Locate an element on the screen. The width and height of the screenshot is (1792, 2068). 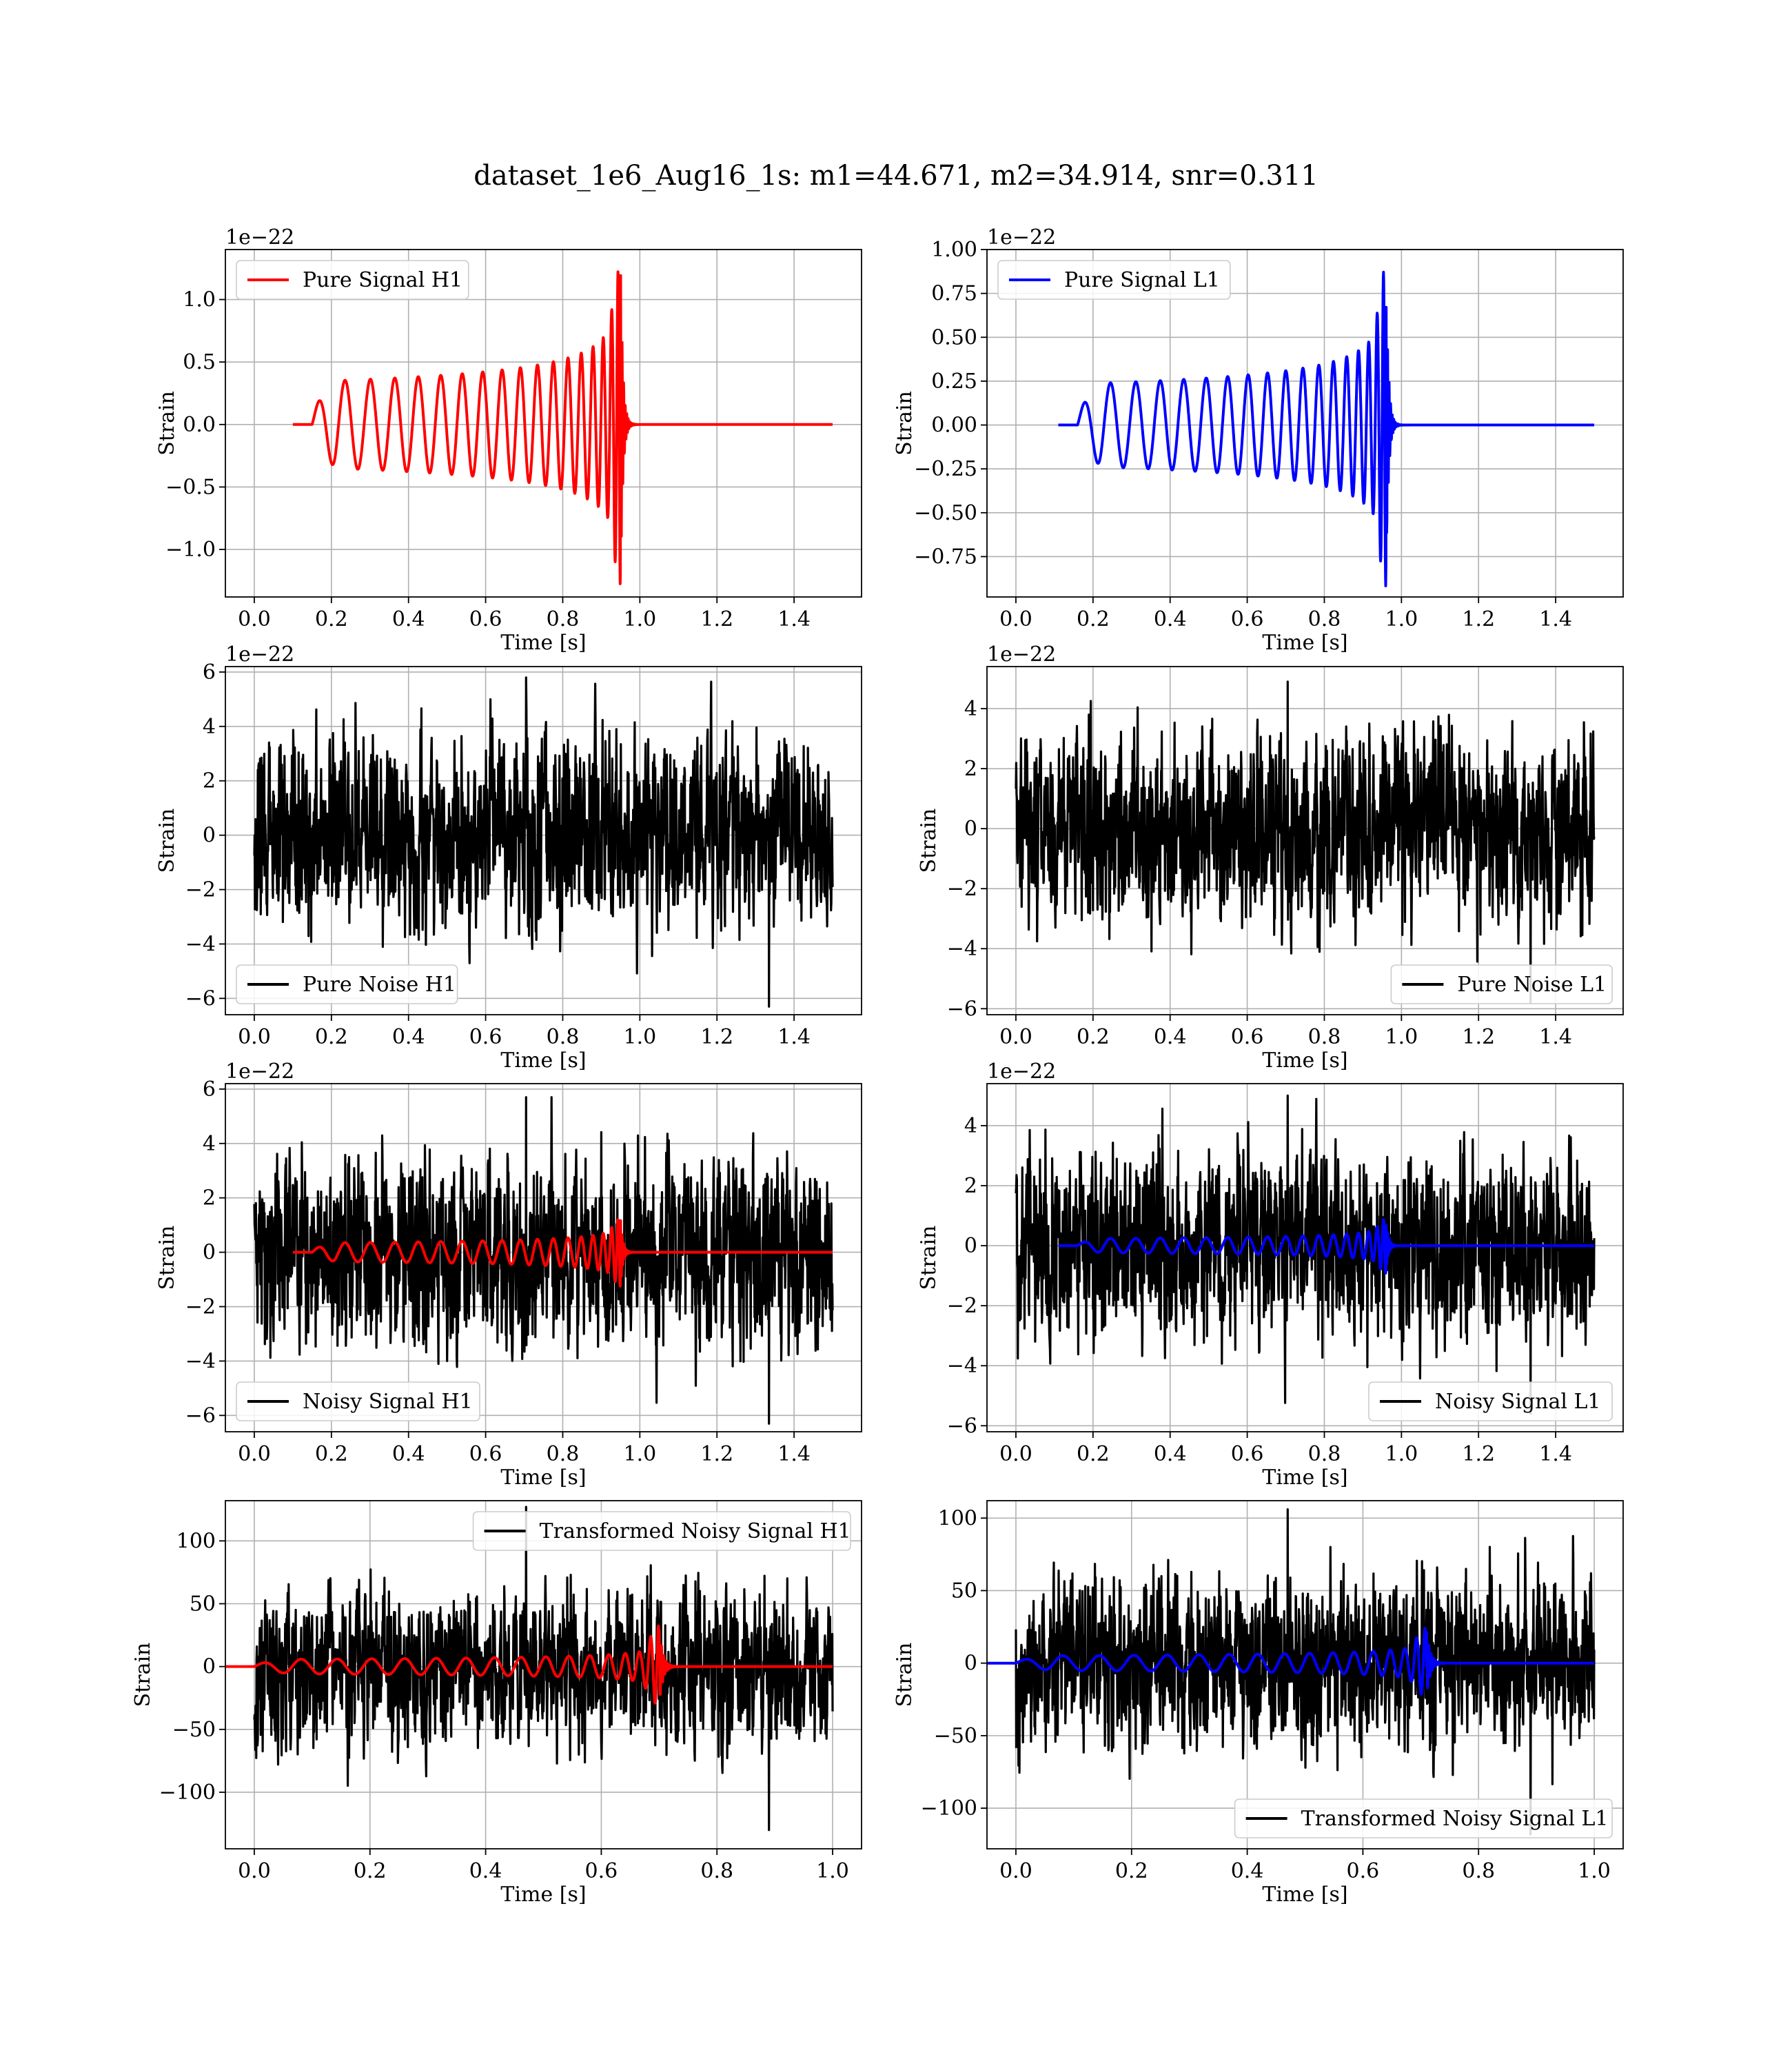
y-tick-label: −0.75 is located at coordinates (945, 557).